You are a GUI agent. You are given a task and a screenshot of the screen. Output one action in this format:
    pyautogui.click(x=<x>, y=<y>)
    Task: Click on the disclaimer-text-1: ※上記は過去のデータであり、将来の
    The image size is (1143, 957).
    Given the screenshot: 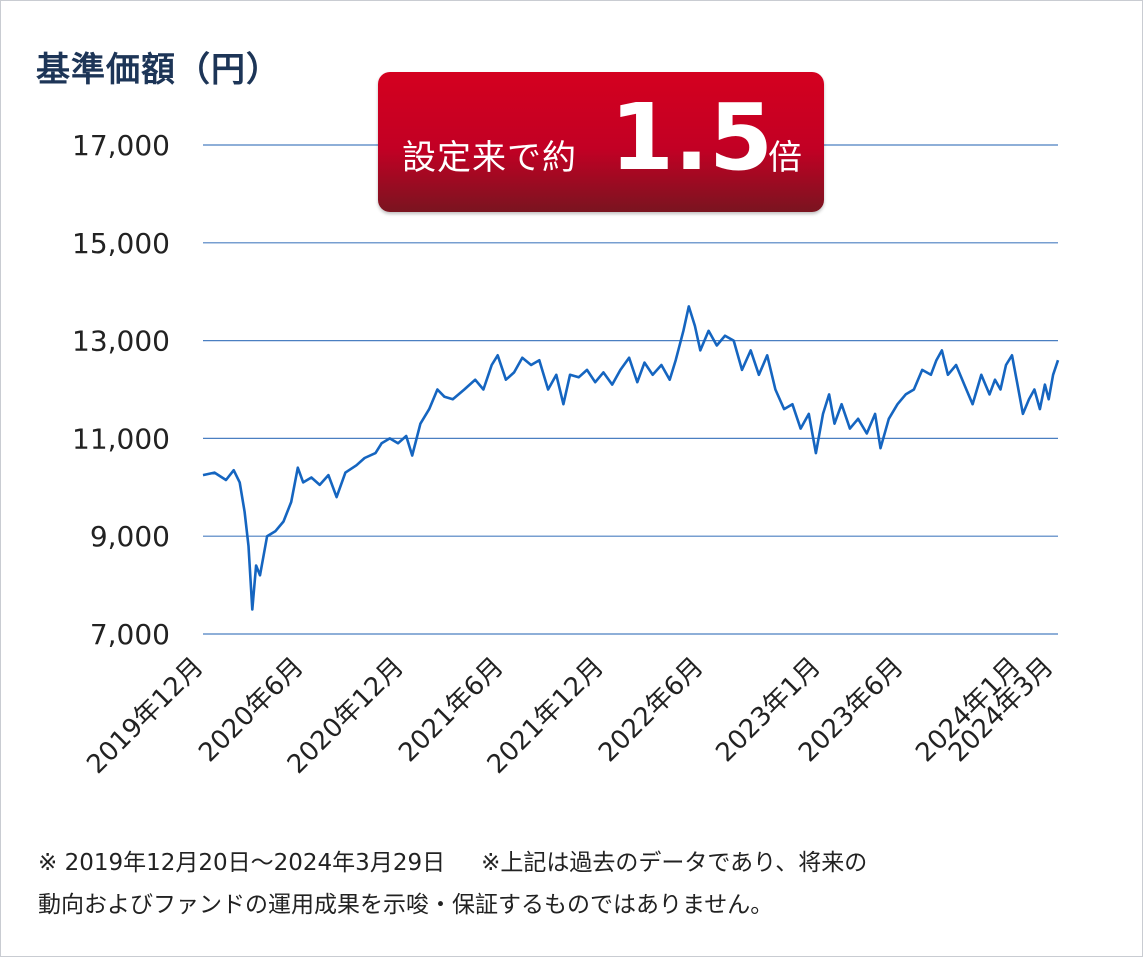 What is the action you would take?
    pyautogui.click(x=674, y=863)
    